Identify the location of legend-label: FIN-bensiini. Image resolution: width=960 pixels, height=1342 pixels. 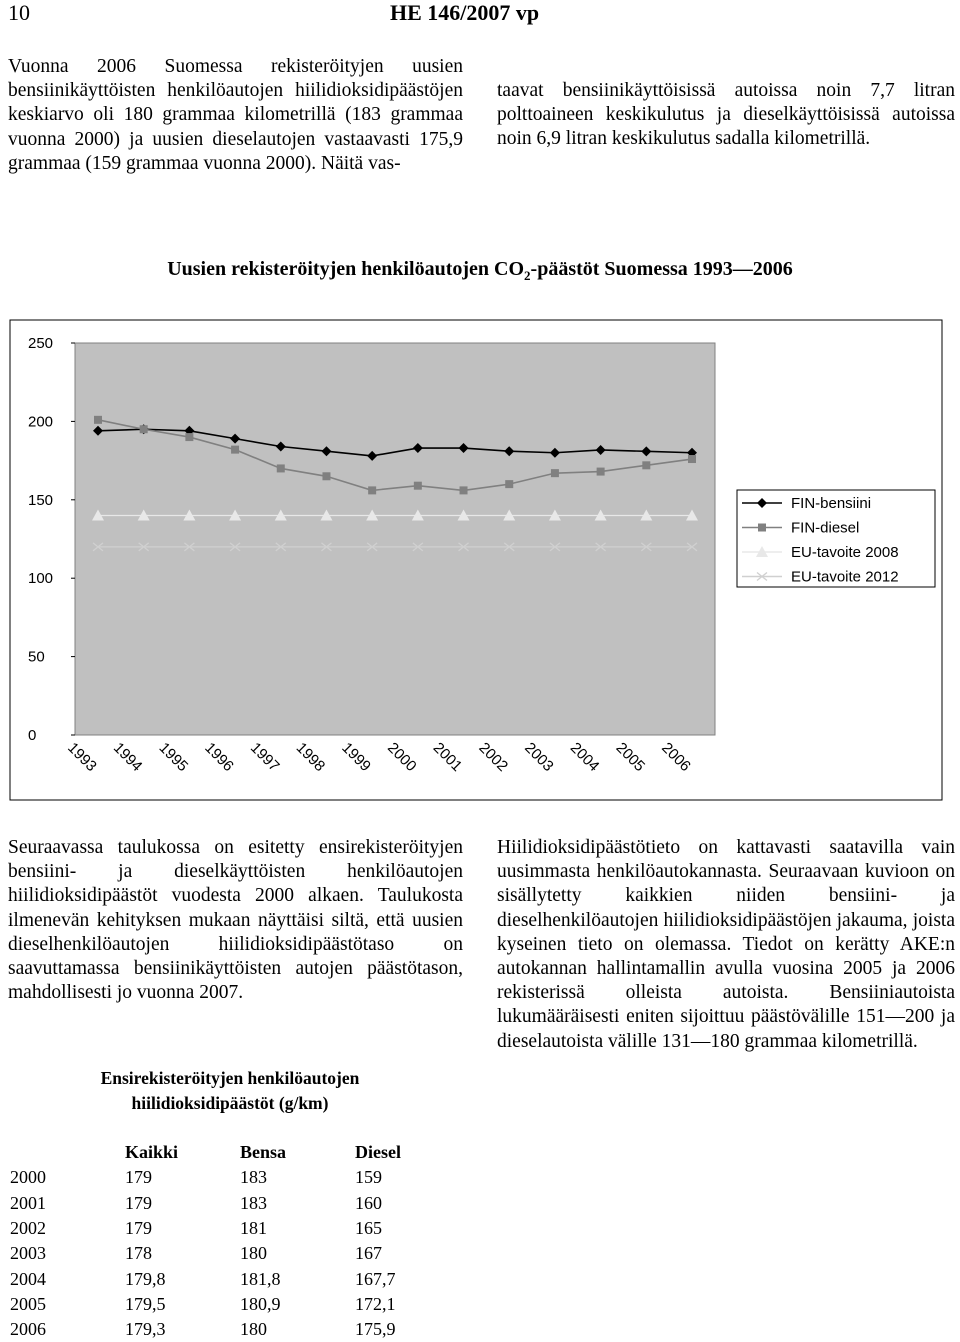
(831, 503).